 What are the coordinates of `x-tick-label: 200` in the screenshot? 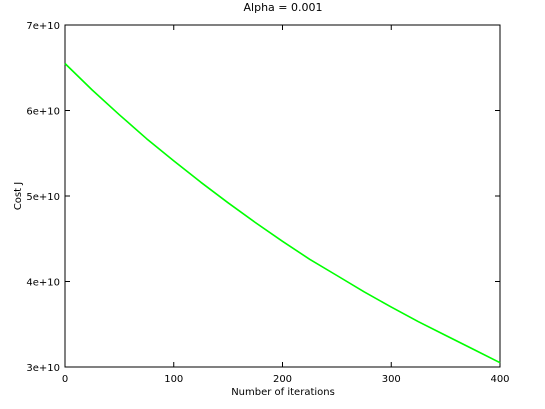 It's located at (282, 379).